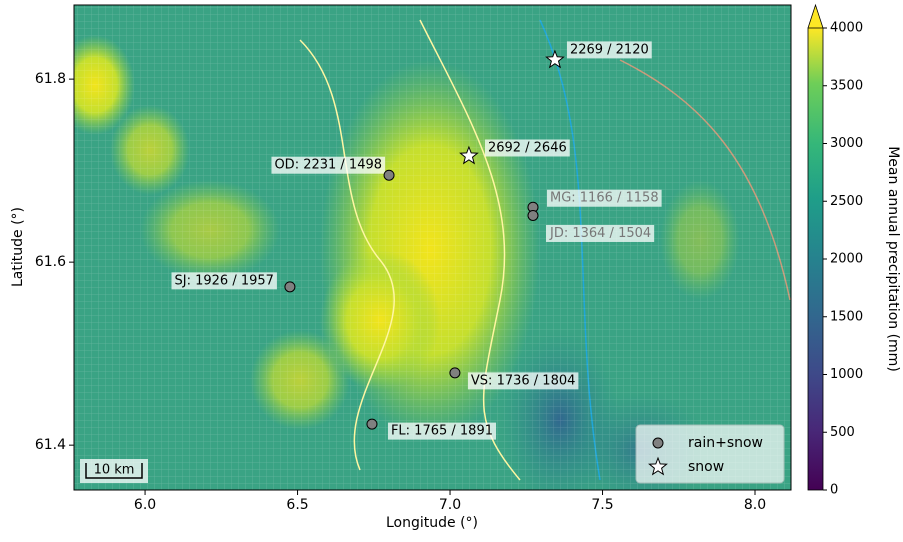 The height and width of the screenshot is (542, 903). I want to click on y-tick-label: 61.6, so click(50, 262).